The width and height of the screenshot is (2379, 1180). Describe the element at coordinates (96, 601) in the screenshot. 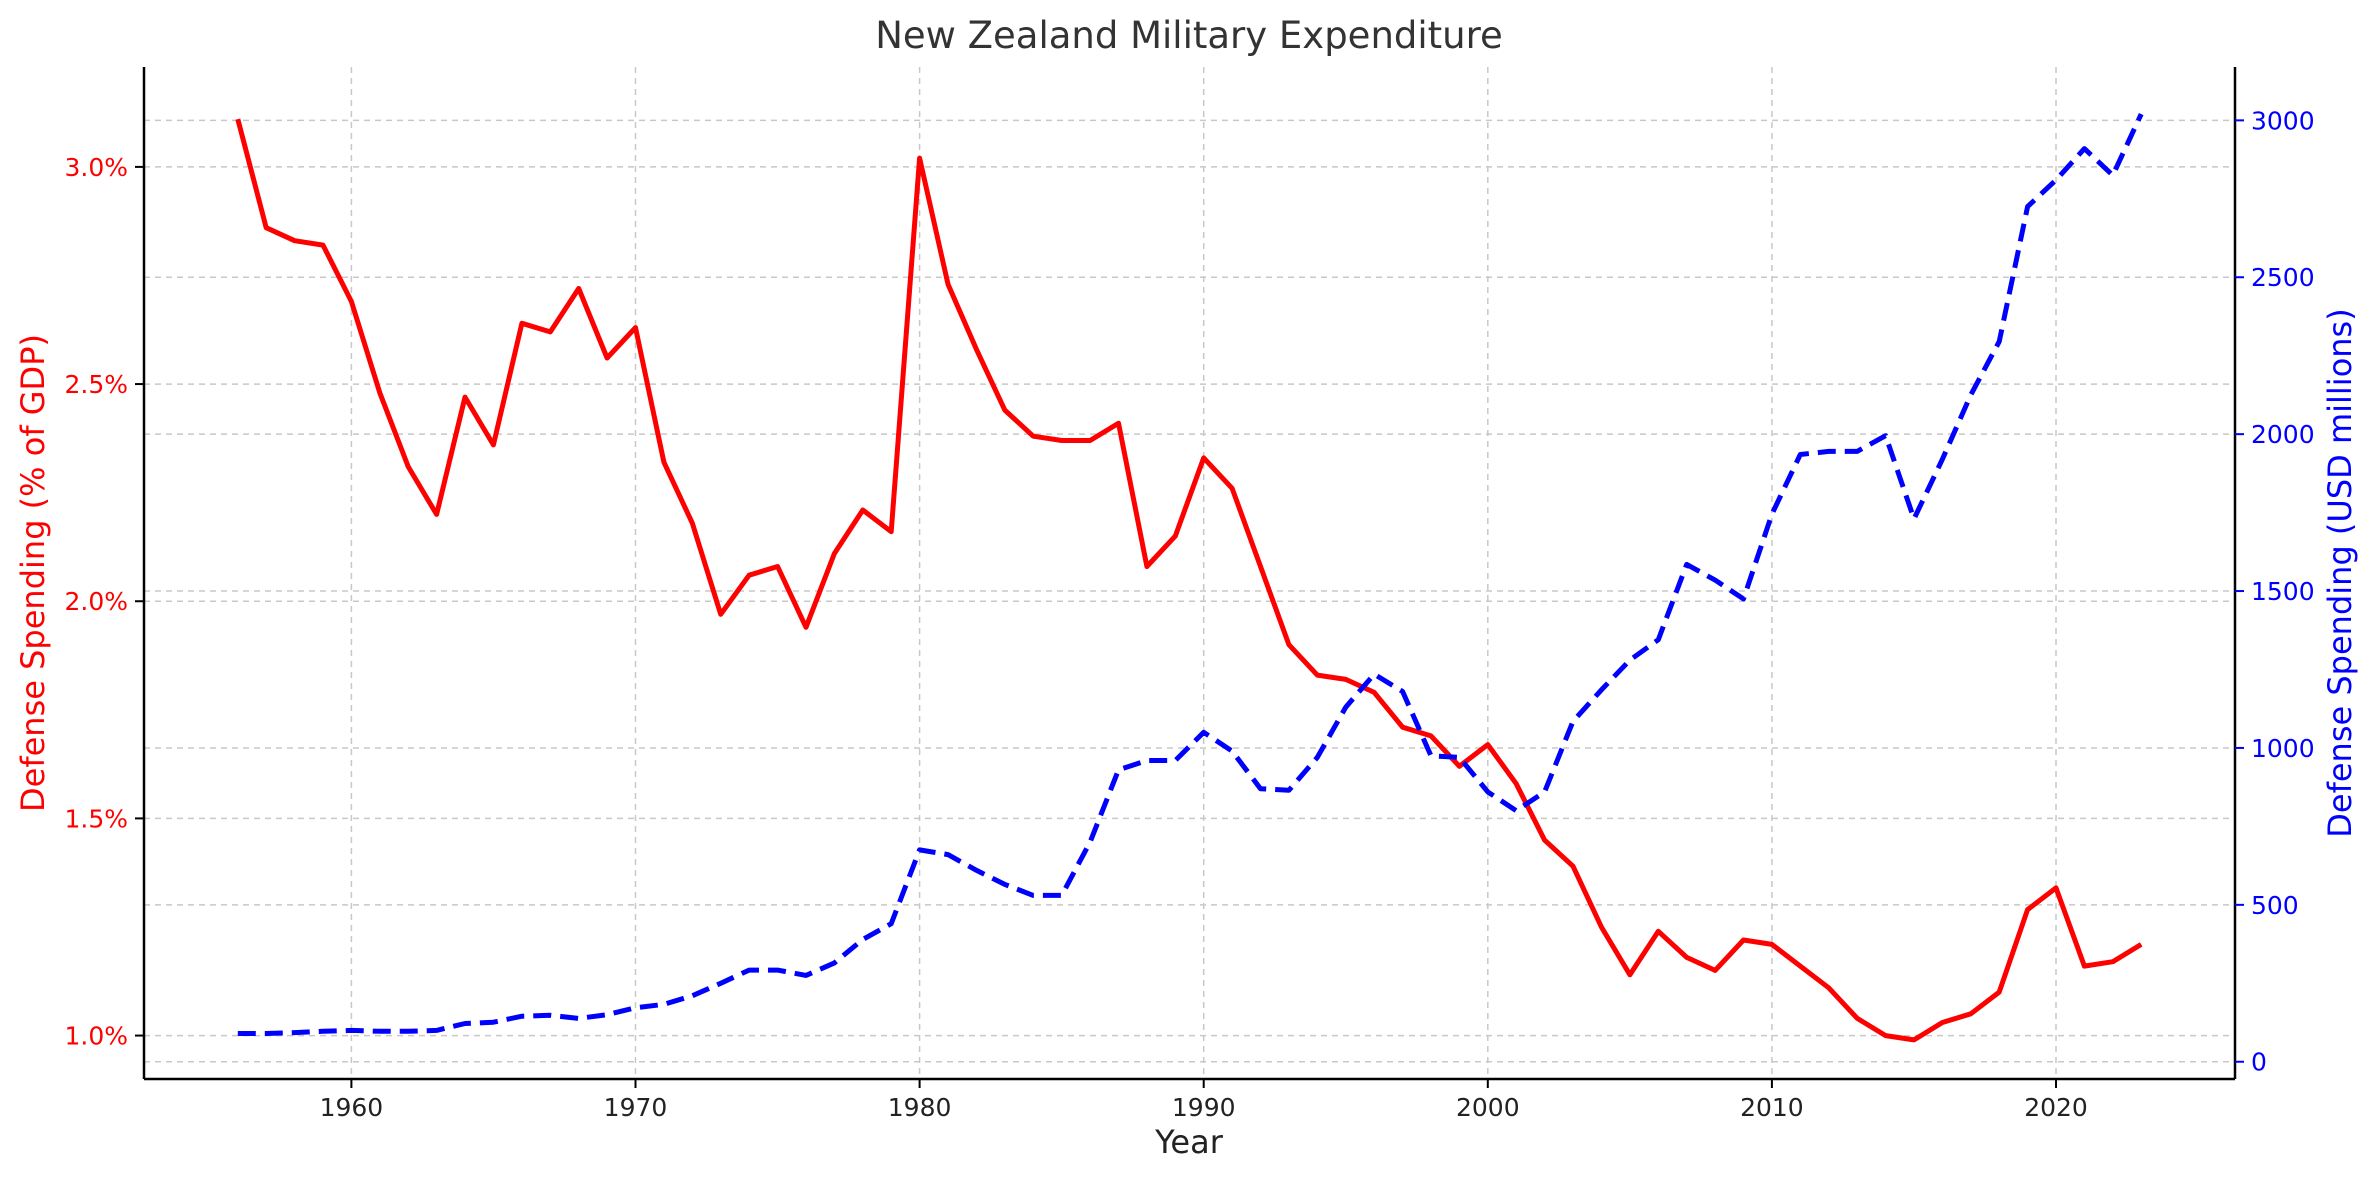

I see `y-tick-label: 2.0%` at that location.